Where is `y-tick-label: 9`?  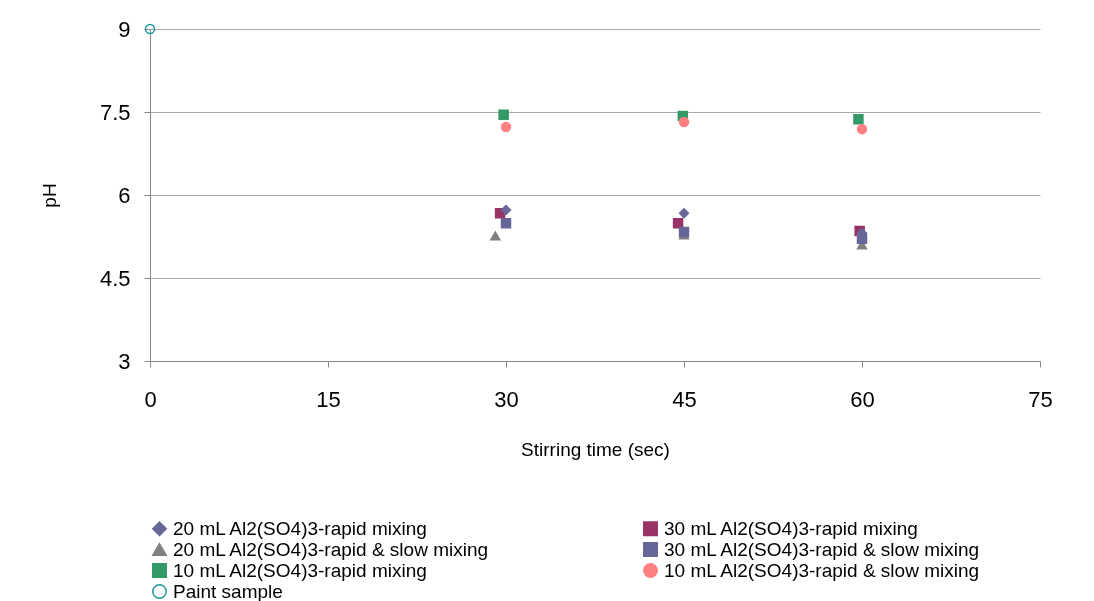
y-tick-label: 9 is located at coordinates (124, 29).